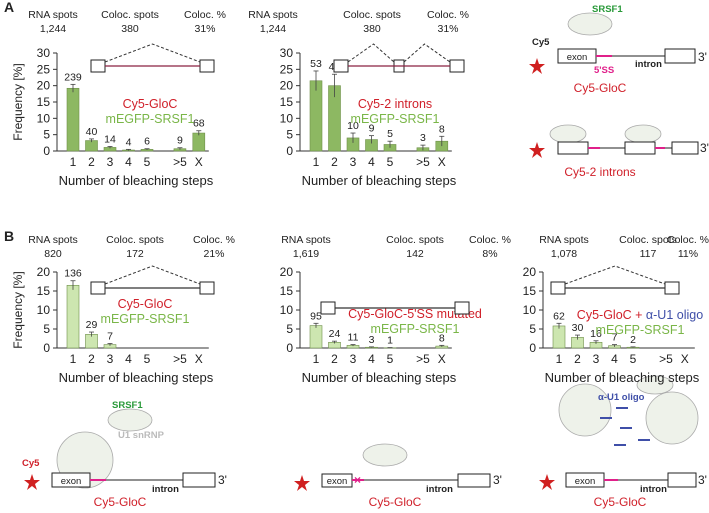  I want to click on x-tick-label: 2, so click(577, 359).